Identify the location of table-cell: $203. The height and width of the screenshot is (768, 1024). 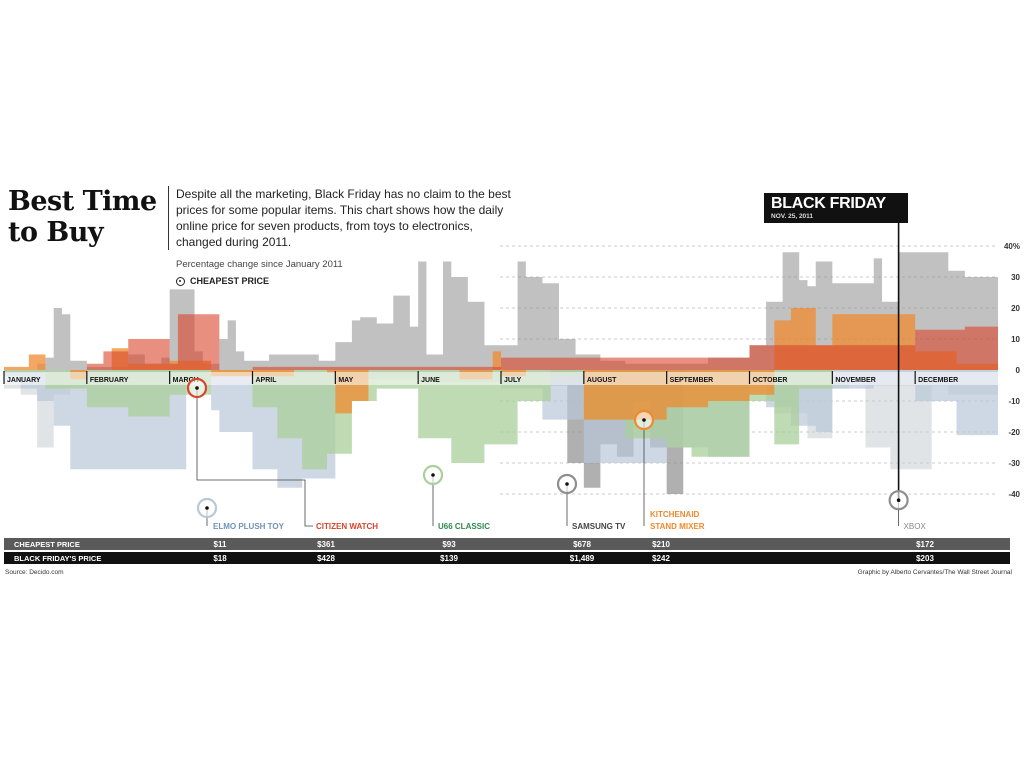
(925, 558).